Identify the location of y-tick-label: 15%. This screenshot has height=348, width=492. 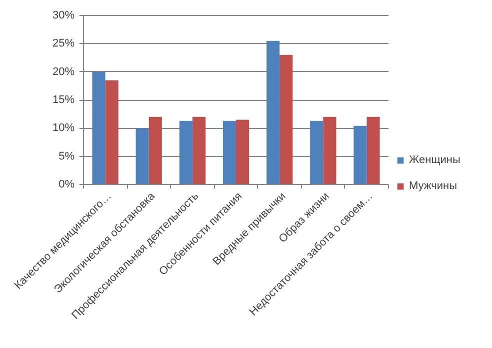
(63, 100).